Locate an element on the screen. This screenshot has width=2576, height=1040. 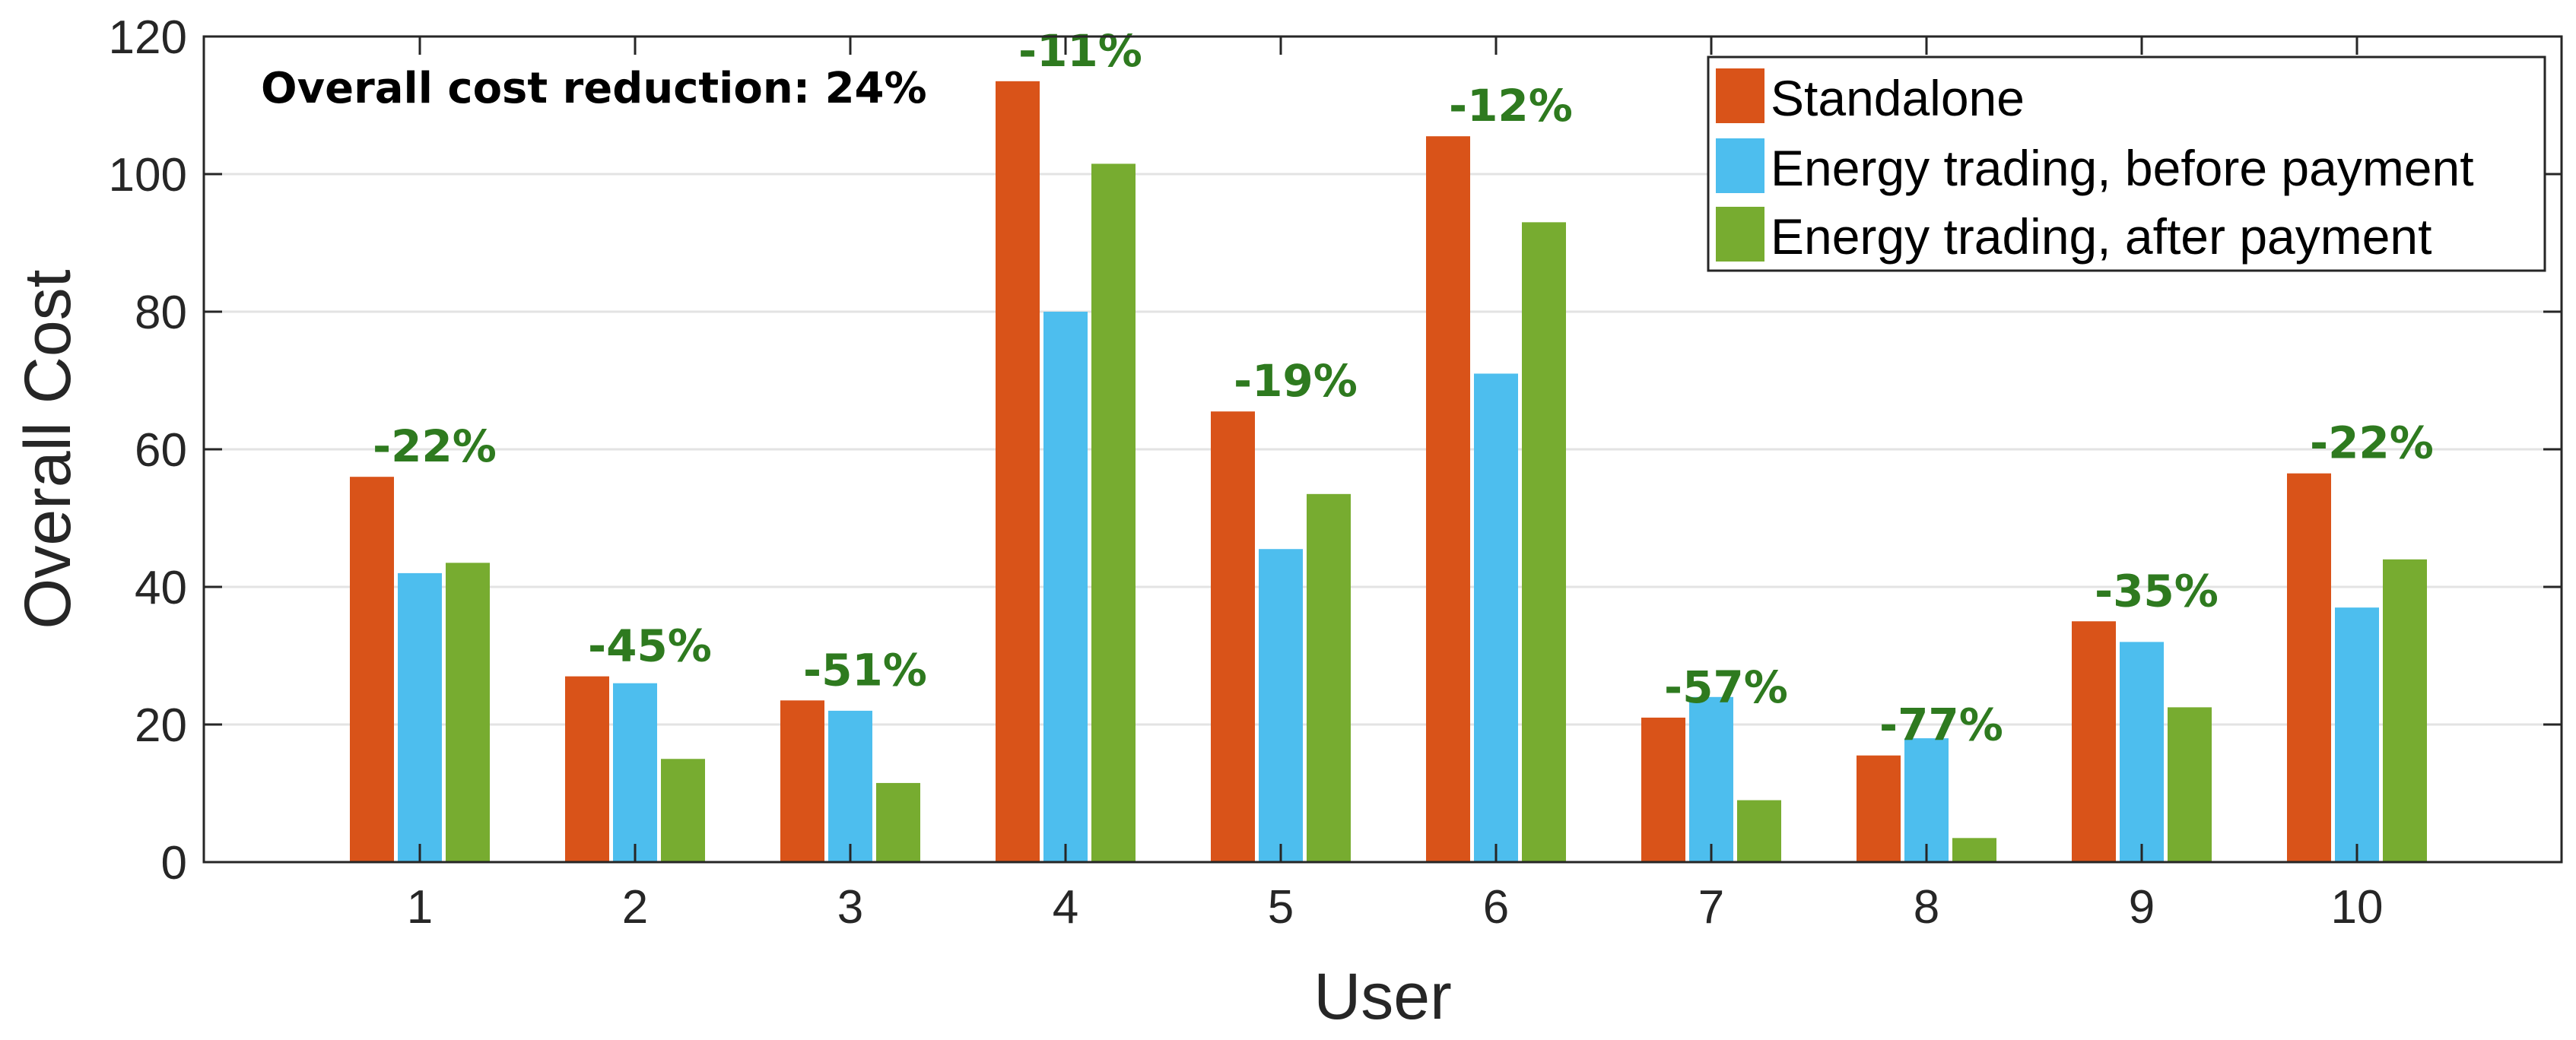
reduction-label: -45% is located at coordinates (650, 646).